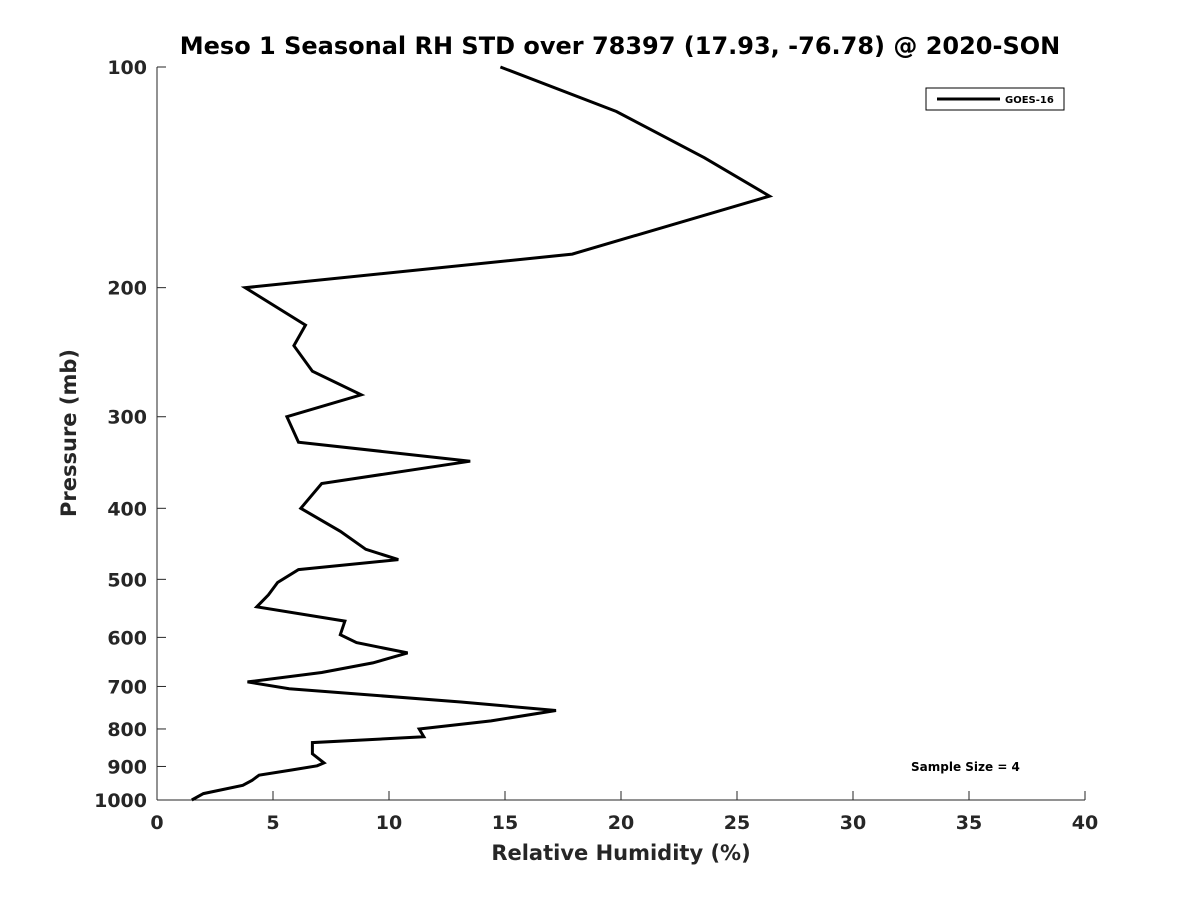 This screenshot has height=900, width=1200. What do you see at coordinates (621, 823) in the screenshot?
I see `x-tick-label: 20` at bounding box center [621, 823].